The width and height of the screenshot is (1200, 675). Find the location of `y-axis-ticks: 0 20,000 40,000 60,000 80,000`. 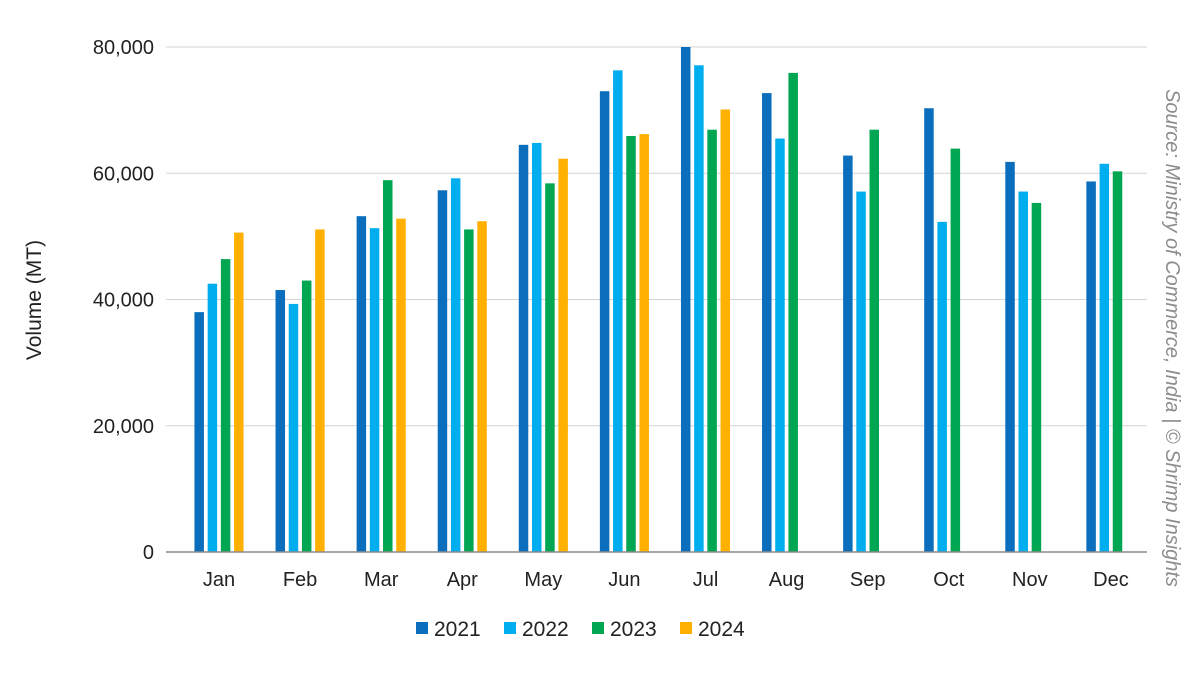

y-axis-ticks: 0 20,000 40,000 60,000 80,000 is located at coordinates (123, 300).